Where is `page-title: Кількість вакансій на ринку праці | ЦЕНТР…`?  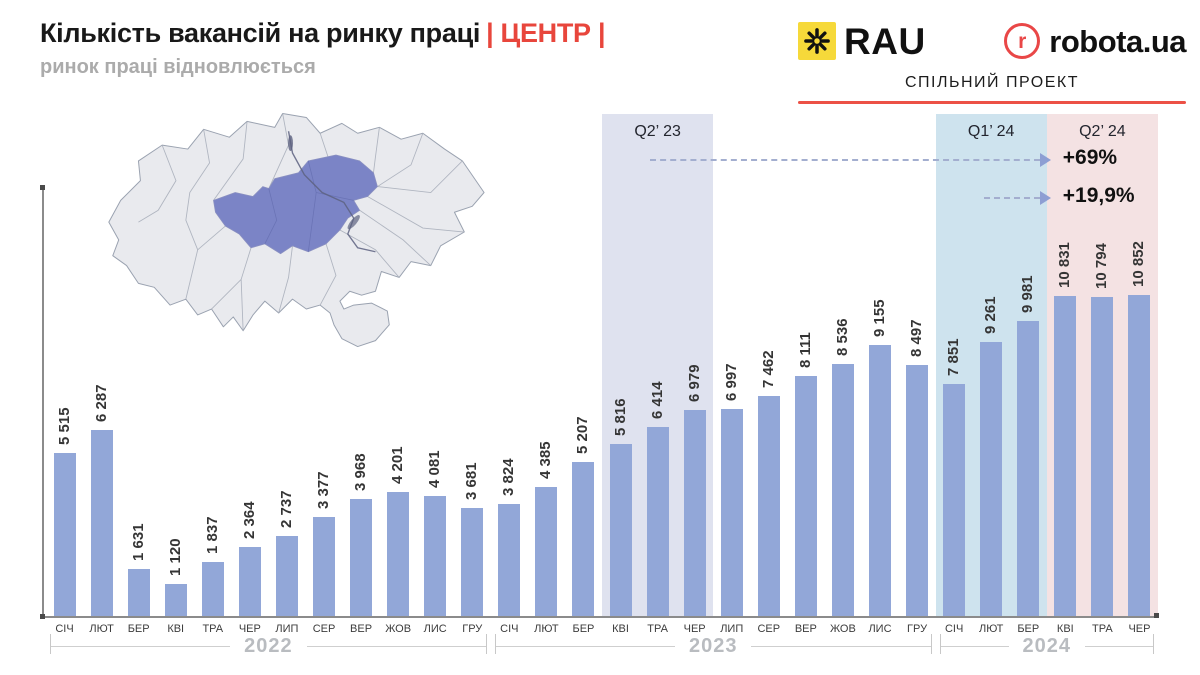
page-title: Кількість вакансій на ринку праці | ЦЕНТР… is located at coordinates (323, 33).